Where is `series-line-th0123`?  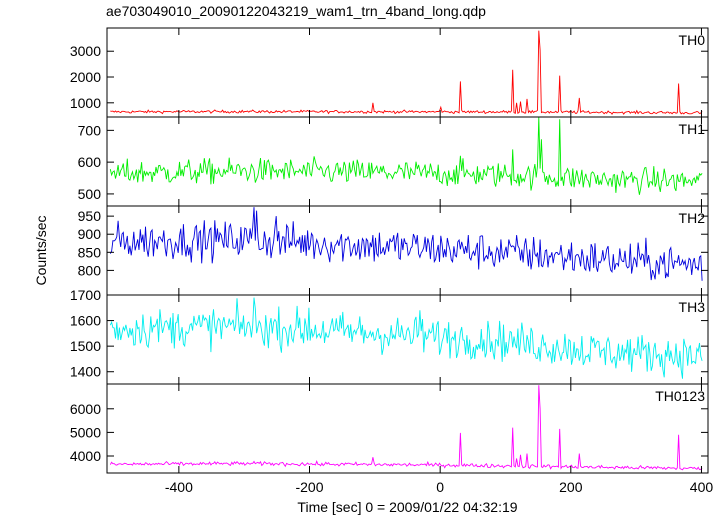 series-line-th0123 is located at coordinates (406, 428).